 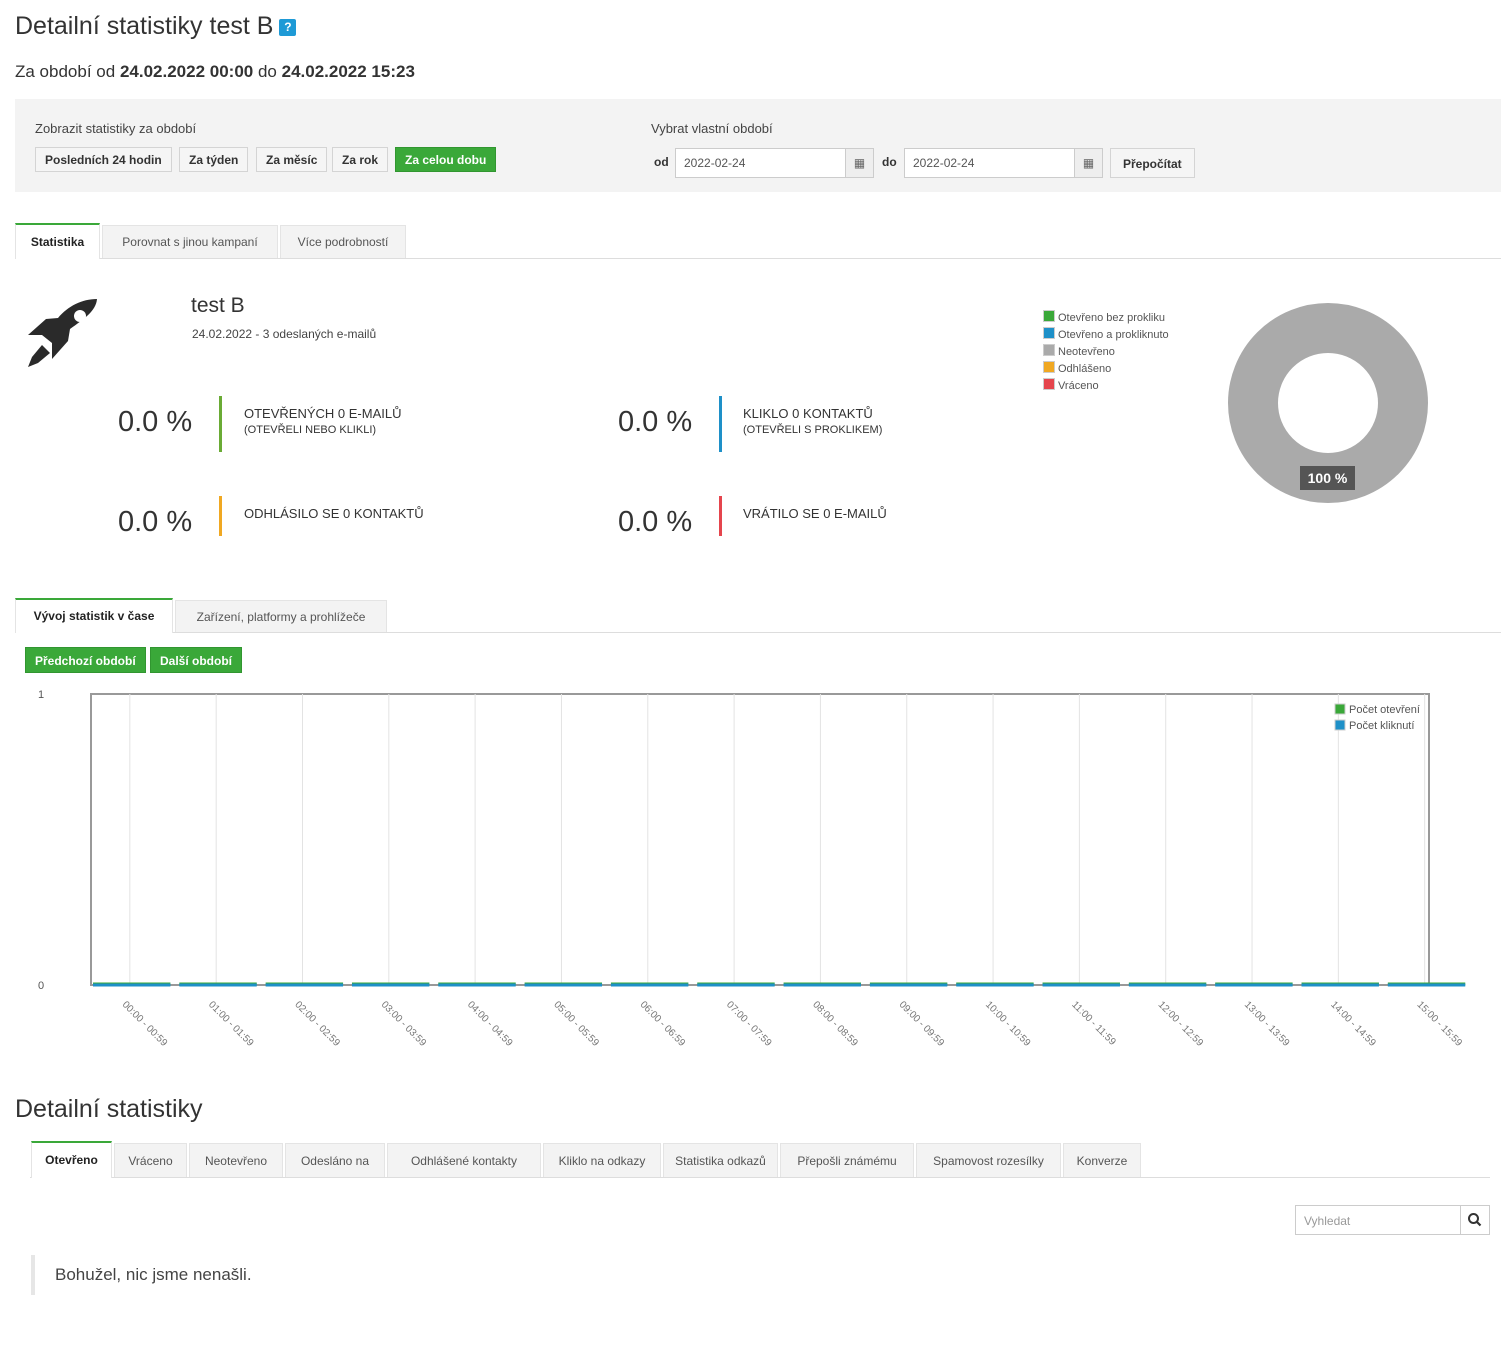 What do you see at coordinates (1381, 726) in the screenshot?
I see `legend-label: Počet kliknutí` at bounding box center [1381, 726].